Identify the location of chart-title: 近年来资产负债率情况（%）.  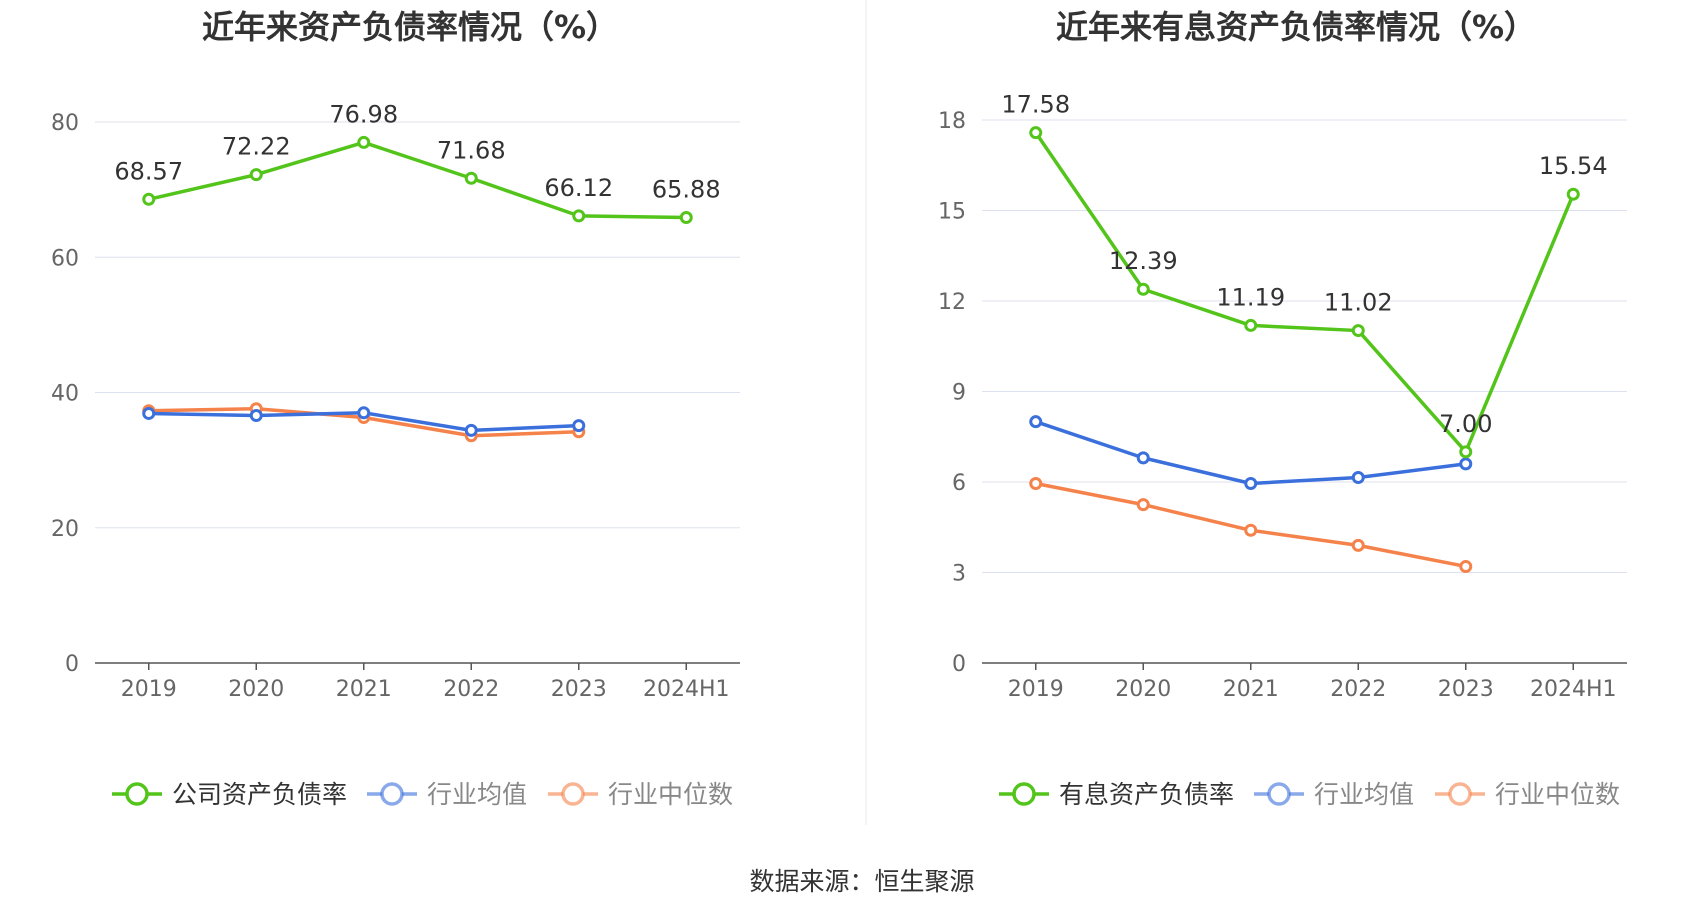
(410, 27).